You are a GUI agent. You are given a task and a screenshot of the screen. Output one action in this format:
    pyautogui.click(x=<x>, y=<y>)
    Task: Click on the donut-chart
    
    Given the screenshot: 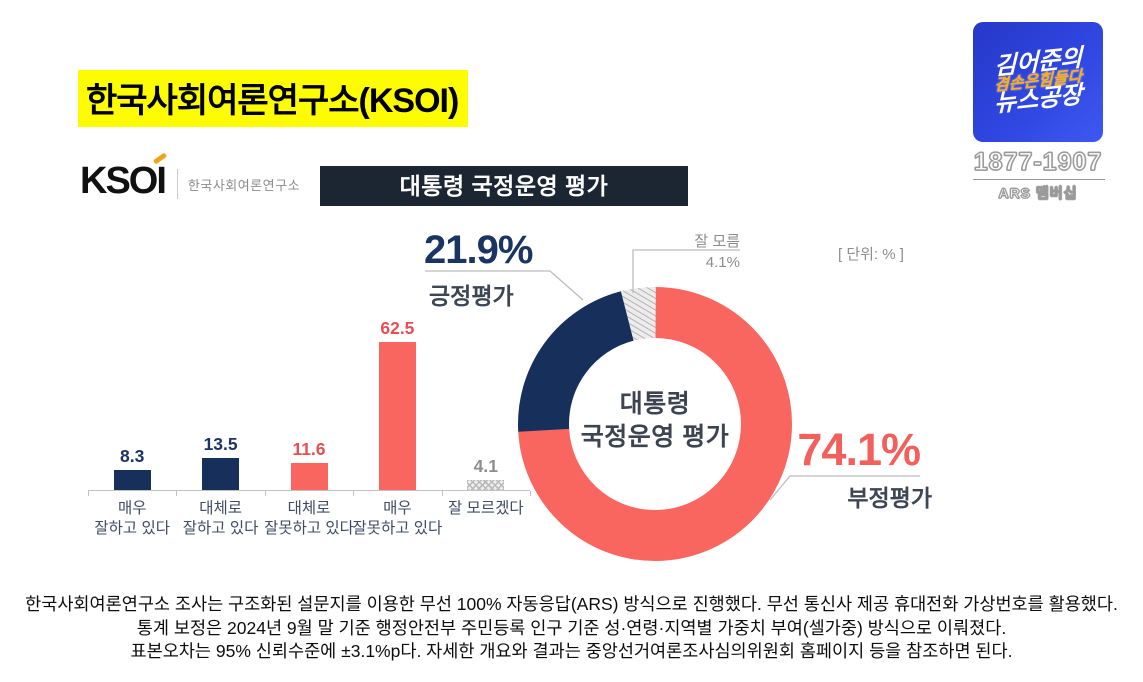 What is the action you would take?
    pyautogui.click(x=655, y=423)
    